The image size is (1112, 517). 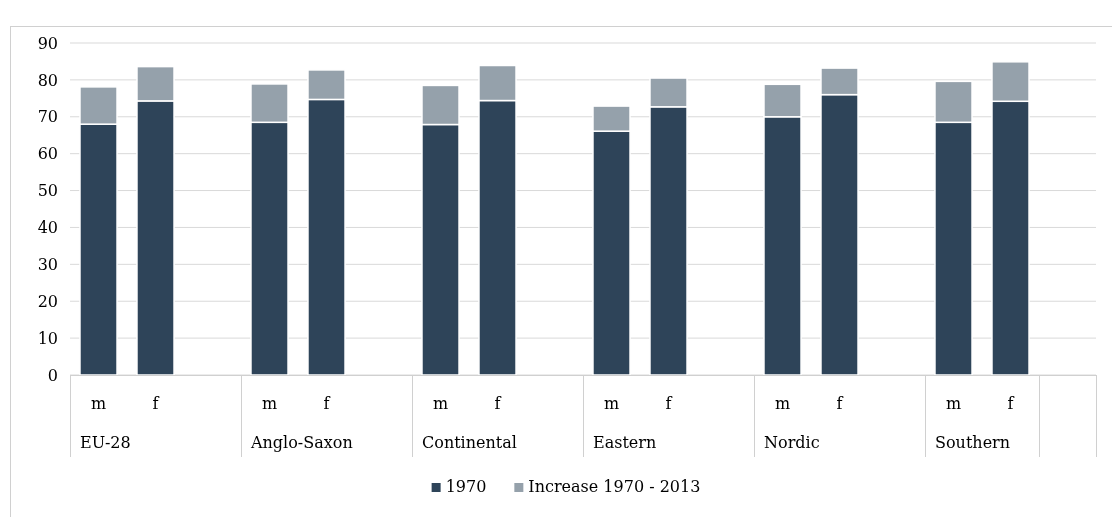 What do you see at coordinates (47, 338) in the screenshot?
I see `y-tick-label: 10` at bounding box center [47, 338].